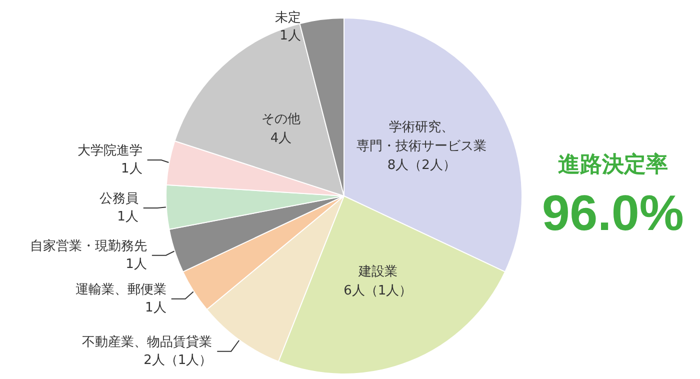 The height and width of the screenshot is (379, 700). What do you see at coordinates (88, 246) in the screenshot?
I see `slice-label: 自家営業・現勤務先` at bounding box center [88, 246].